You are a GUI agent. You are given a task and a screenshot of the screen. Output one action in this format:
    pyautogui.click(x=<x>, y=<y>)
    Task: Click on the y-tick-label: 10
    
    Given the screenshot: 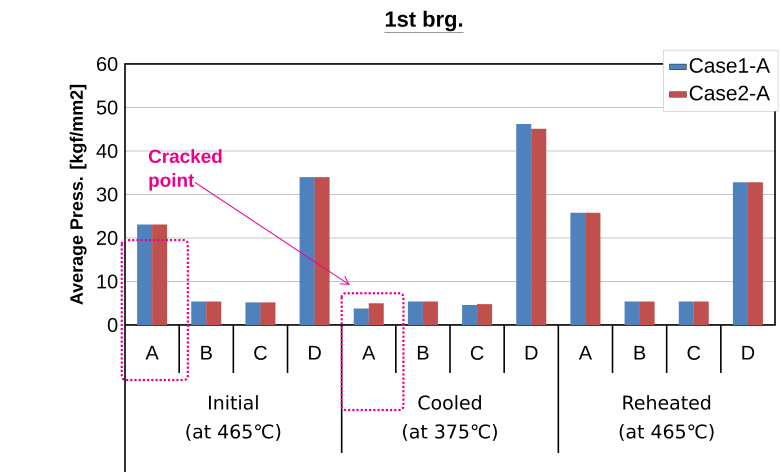 What is the action you would take?
    pyautogui.click(x=108, y=281)
    